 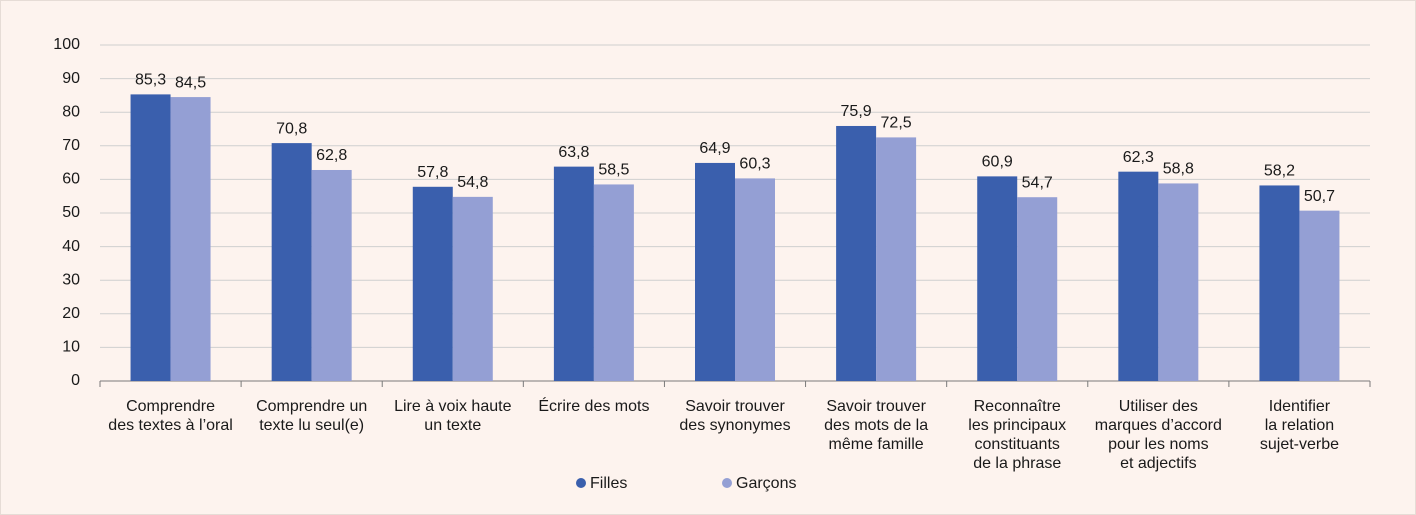 What do you see at coordinates (71, 347) in the screenshot?
I see `y-tick-label: 10` at bounding box center [71, 347].